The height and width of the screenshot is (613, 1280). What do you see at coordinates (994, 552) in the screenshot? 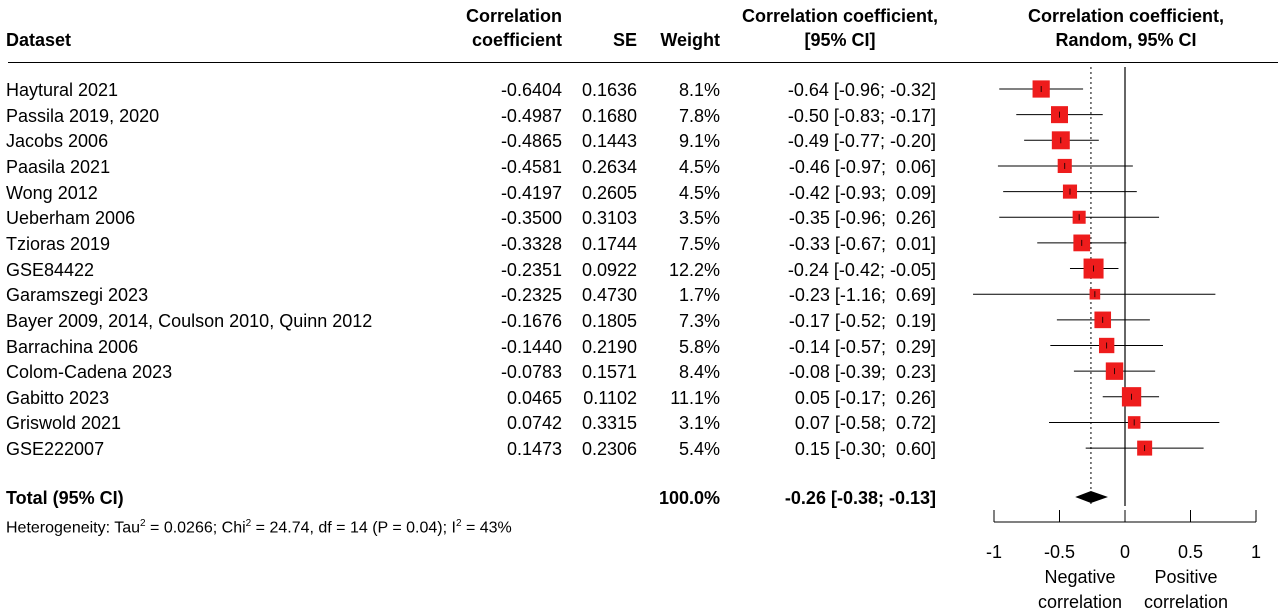
I see `x-tick-label: -1` at bounding box center [994, 552].